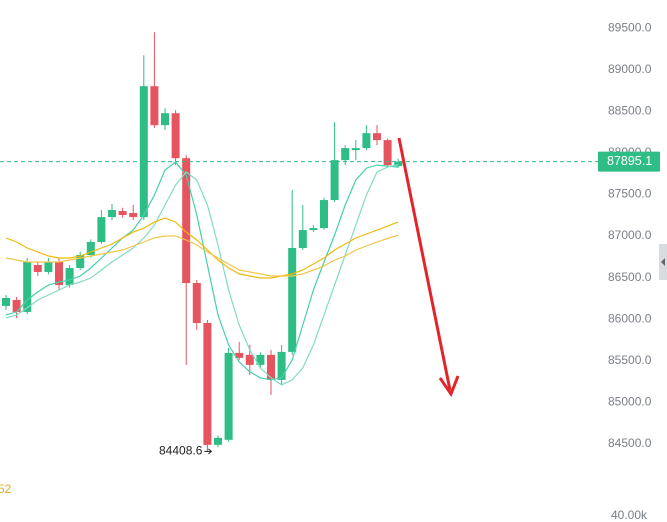 The height and width of the screenshot is (522, 667). Describe the element at coordinates (424, 264) in the screenshot. I see `trend-arrow` at that location.